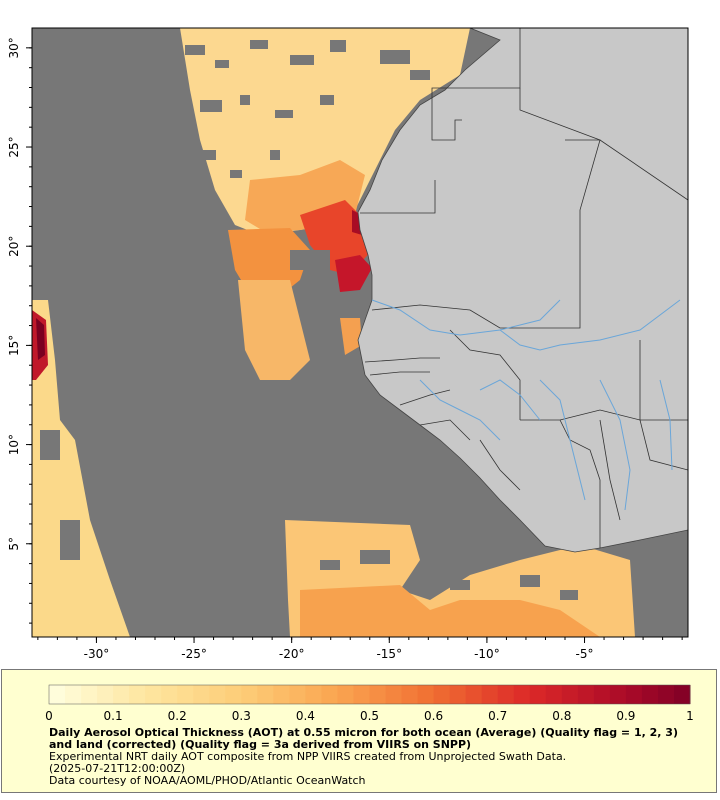  I want to click on longitude-ticks: -30° -25° -20° -15° -10° -5°, so click(360, 649).